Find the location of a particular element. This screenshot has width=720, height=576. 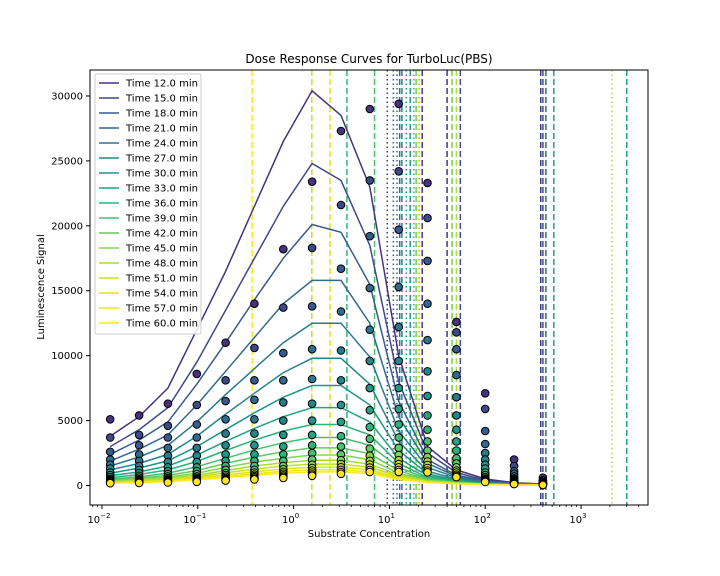

x-tick-label-2: 10⁰ is located at coordinates (290, 519).